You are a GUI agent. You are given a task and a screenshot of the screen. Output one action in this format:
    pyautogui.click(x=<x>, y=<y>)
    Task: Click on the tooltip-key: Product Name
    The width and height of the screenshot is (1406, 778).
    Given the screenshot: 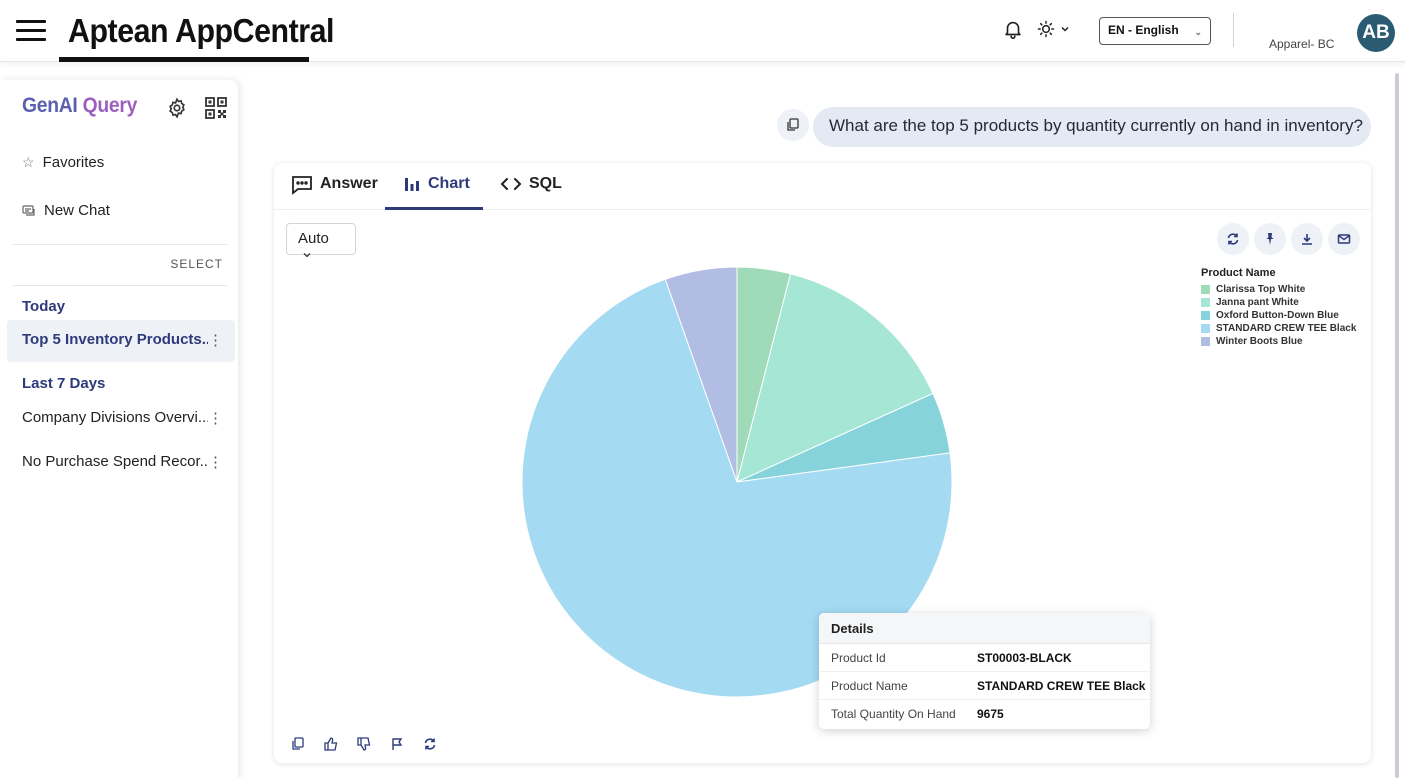 What is the action you would take?
    pyautogui.click(x=869, y=686)
    